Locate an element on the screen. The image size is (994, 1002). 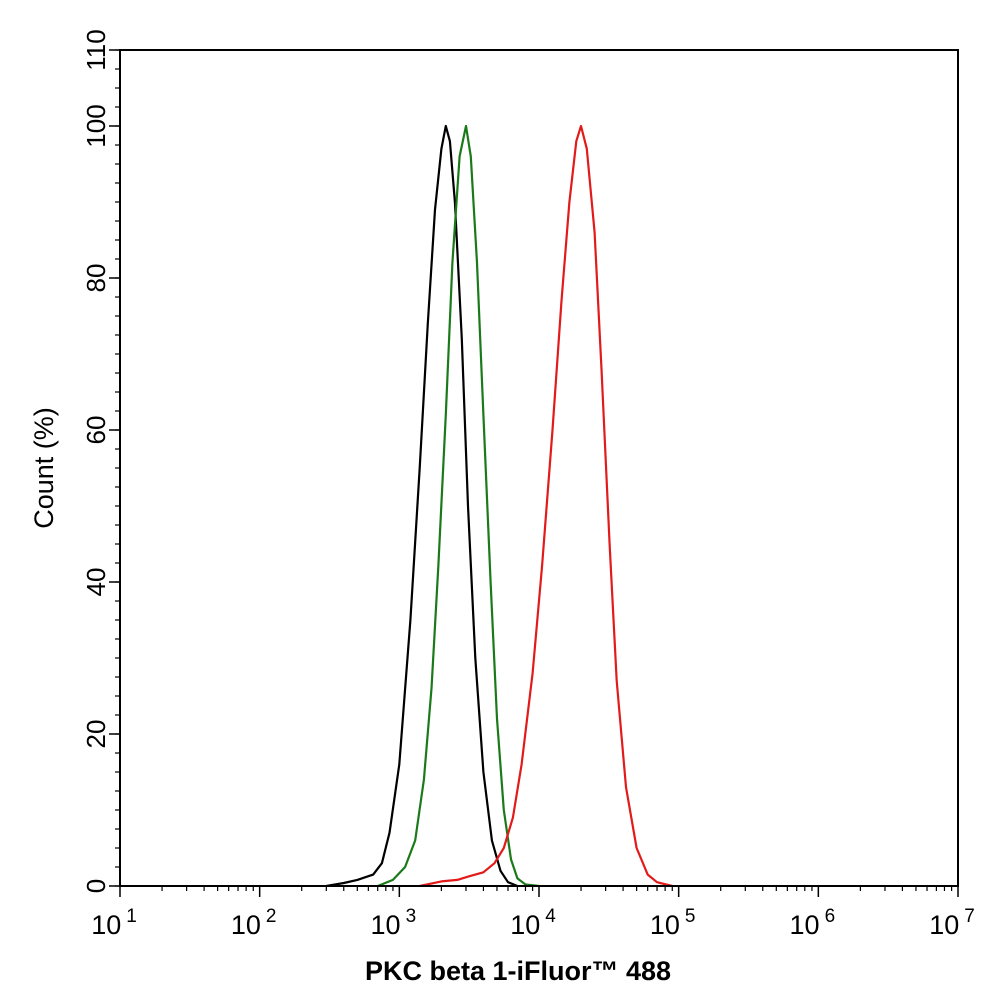
x-tick-exponent: 4 is located at coordinates (550, 916).